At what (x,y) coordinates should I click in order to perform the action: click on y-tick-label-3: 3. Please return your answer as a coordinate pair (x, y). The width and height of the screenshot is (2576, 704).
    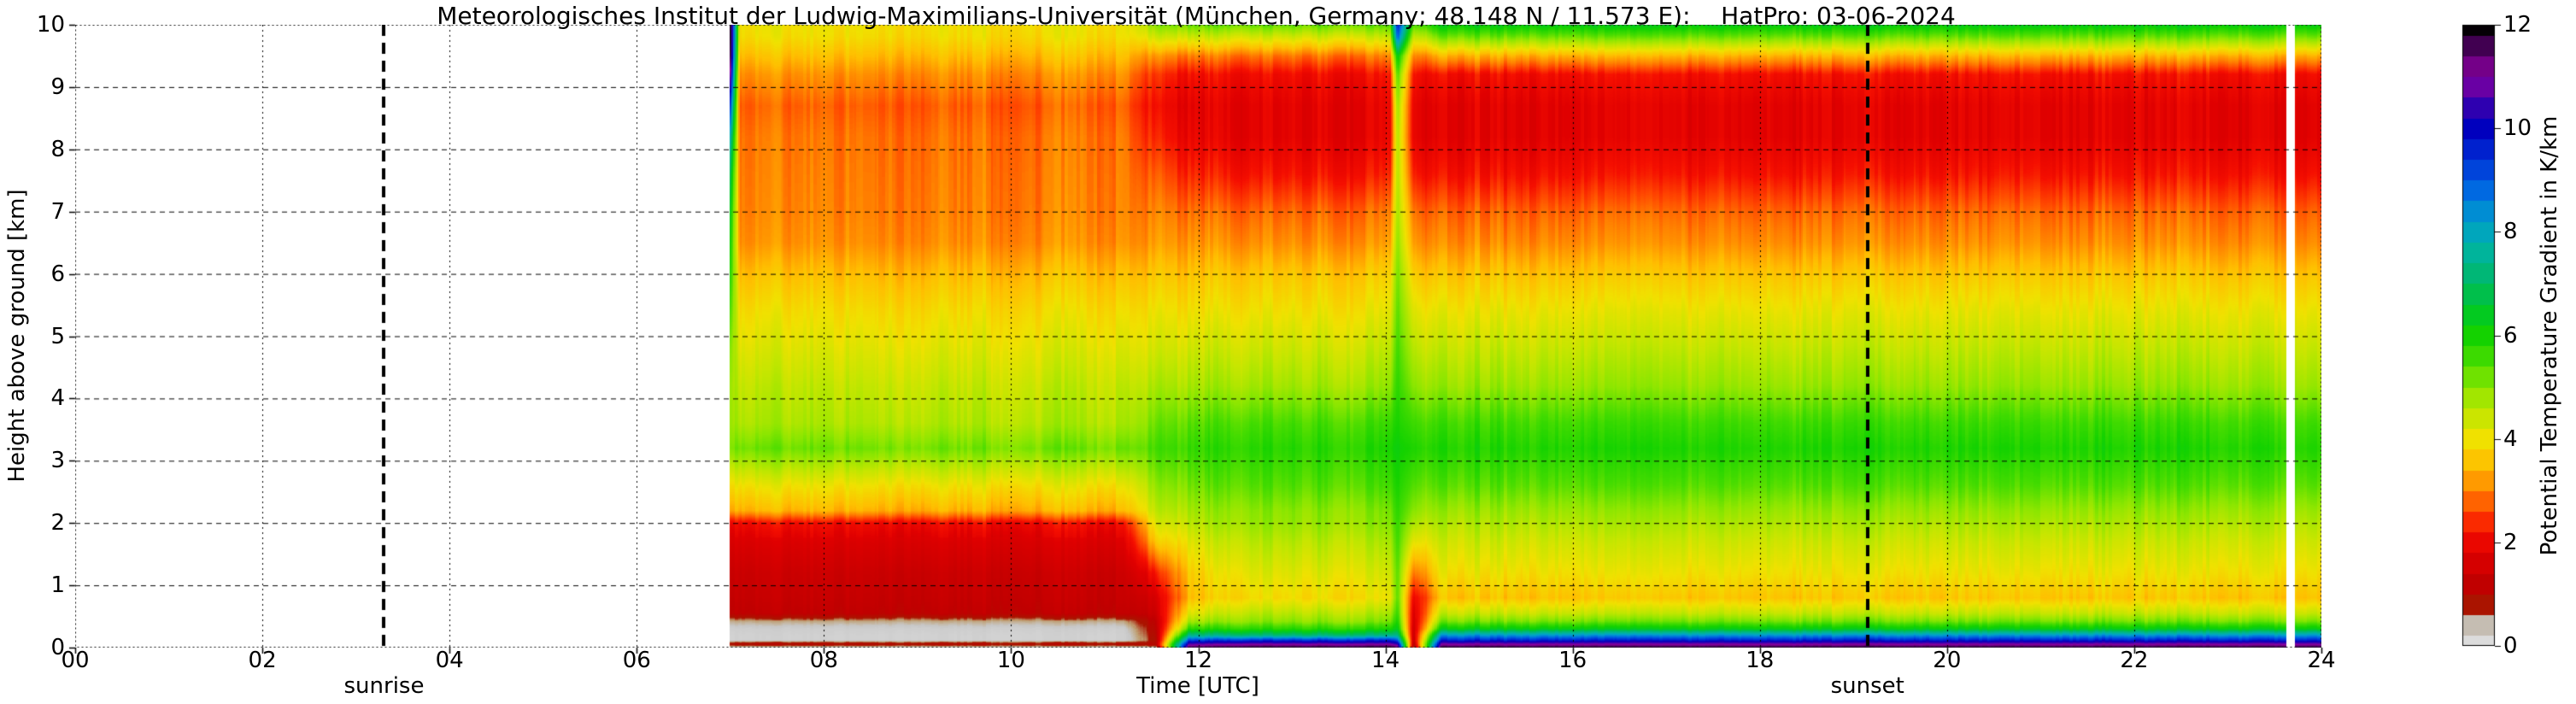
    Looking at the image, I should click on (57, 461).